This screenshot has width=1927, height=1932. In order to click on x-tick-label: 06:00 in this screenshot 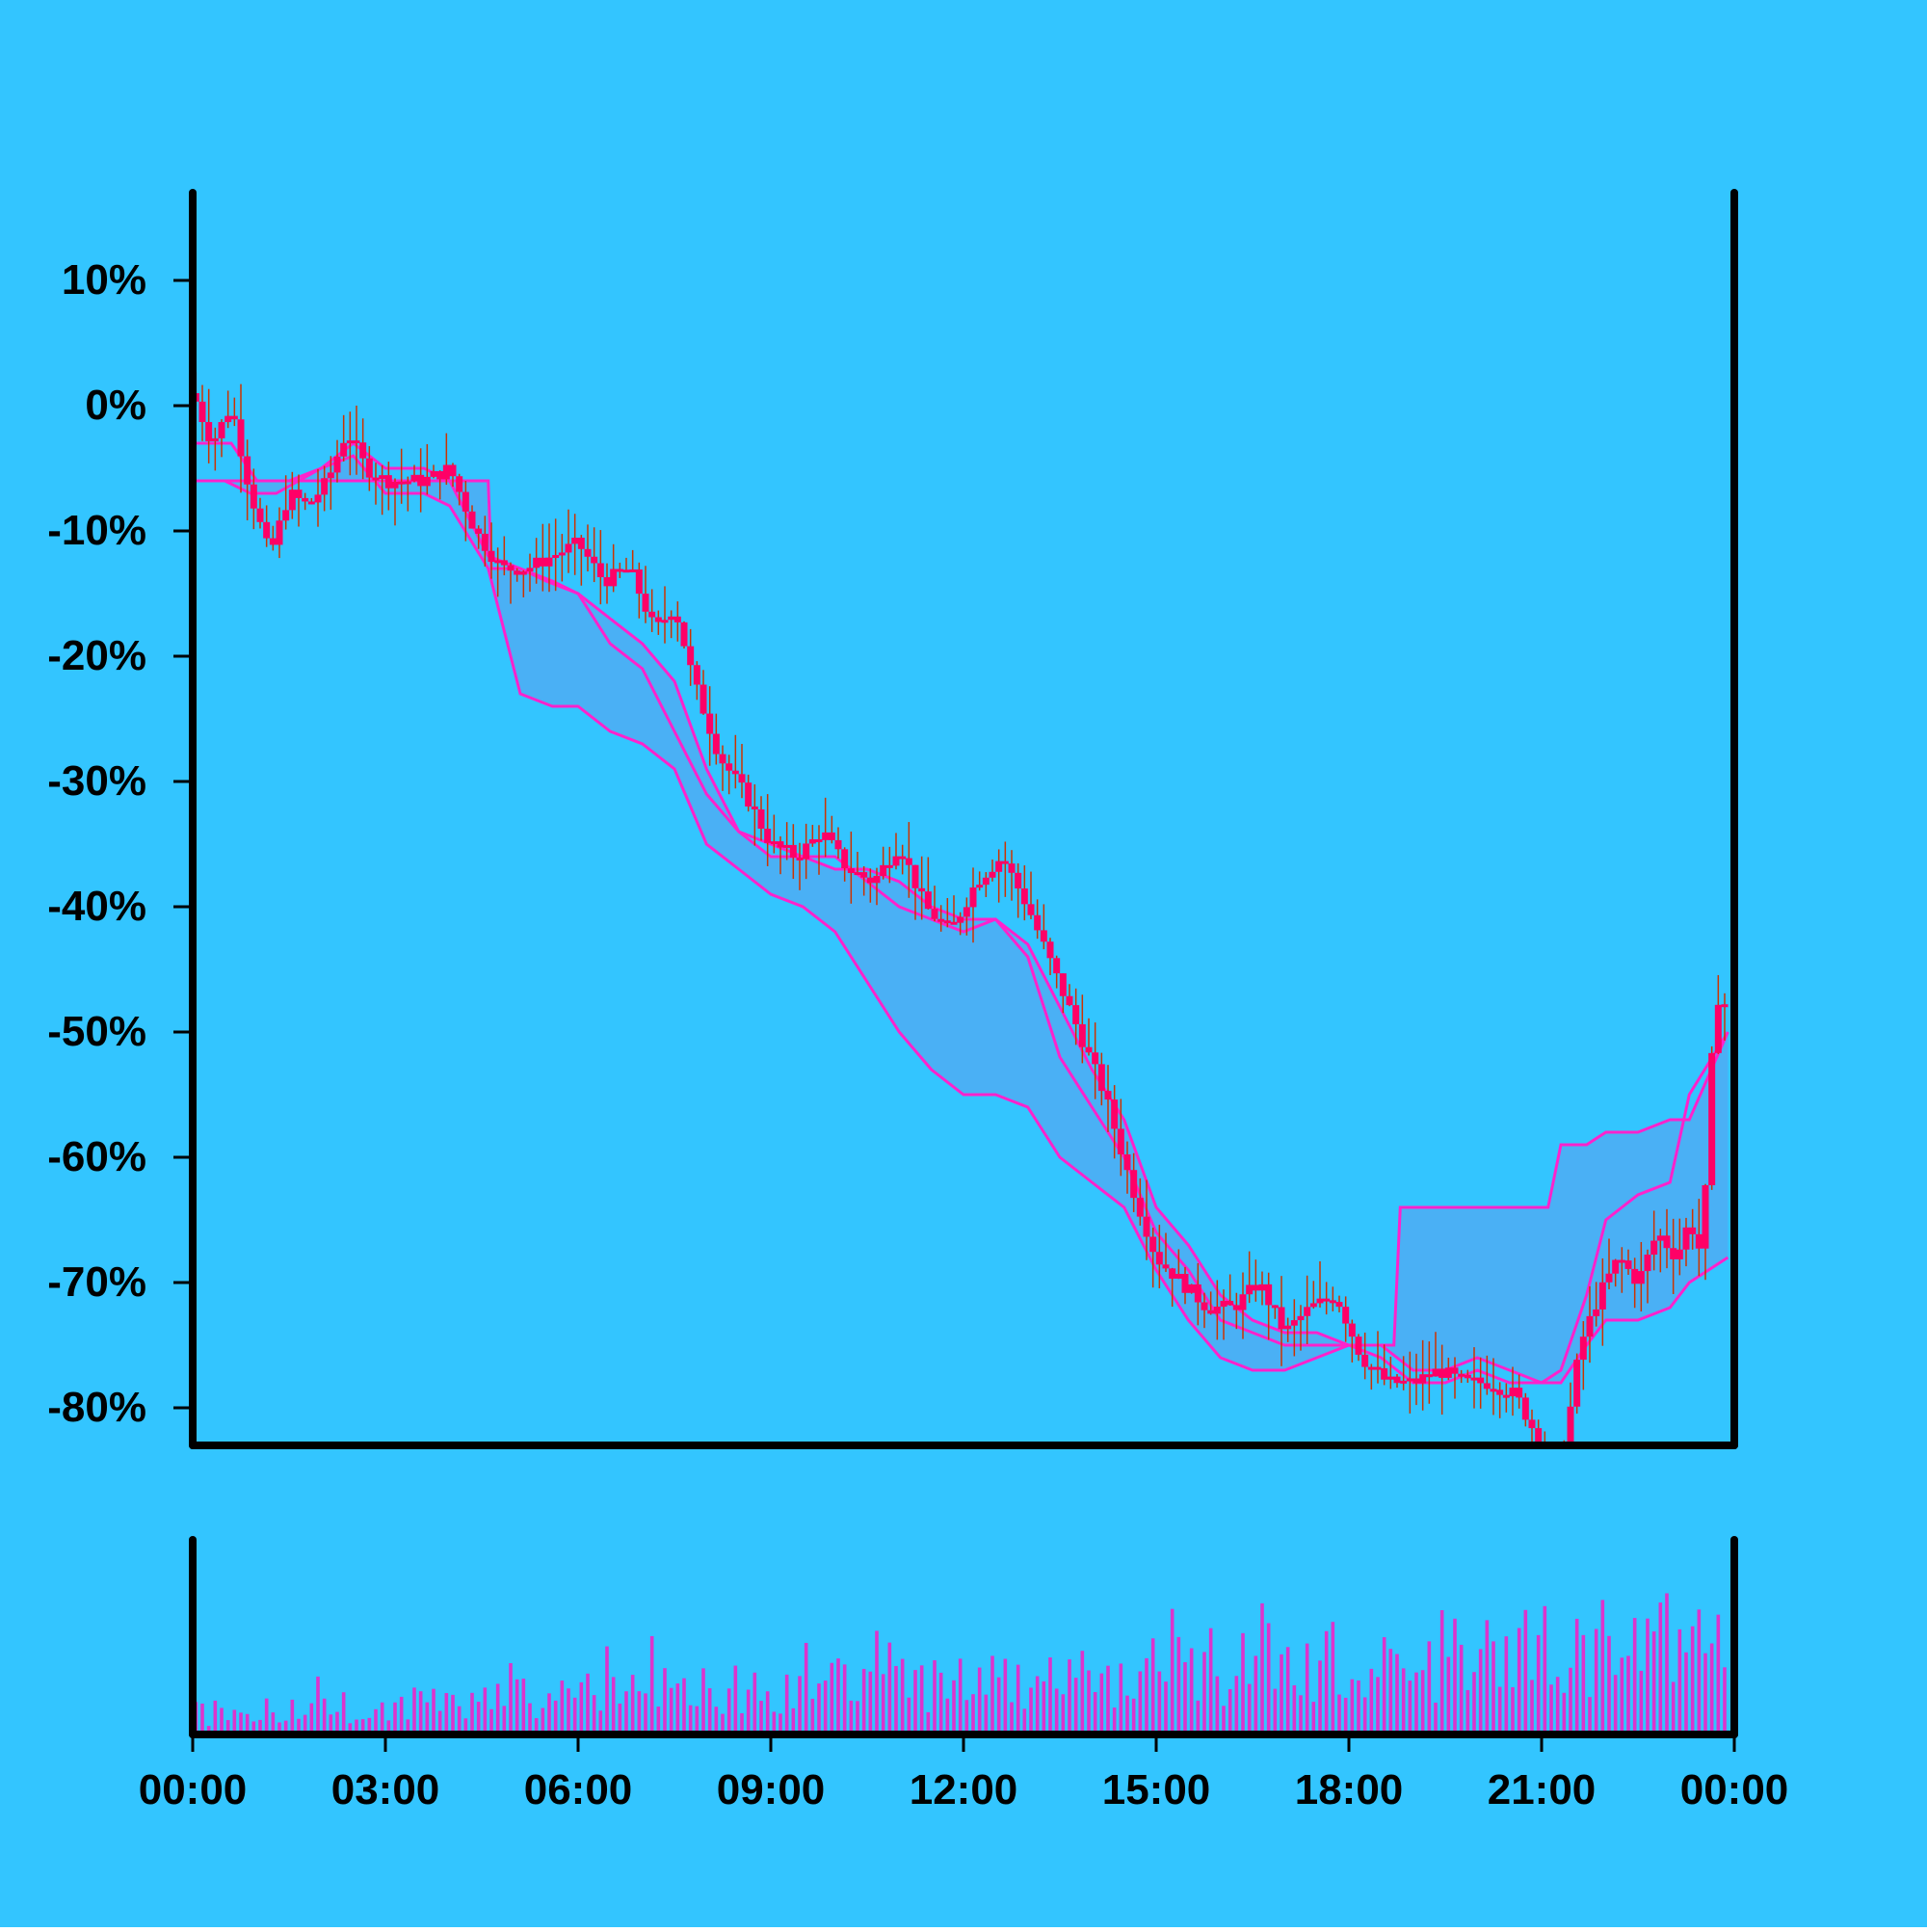, I will do `click(578, 1789)`.